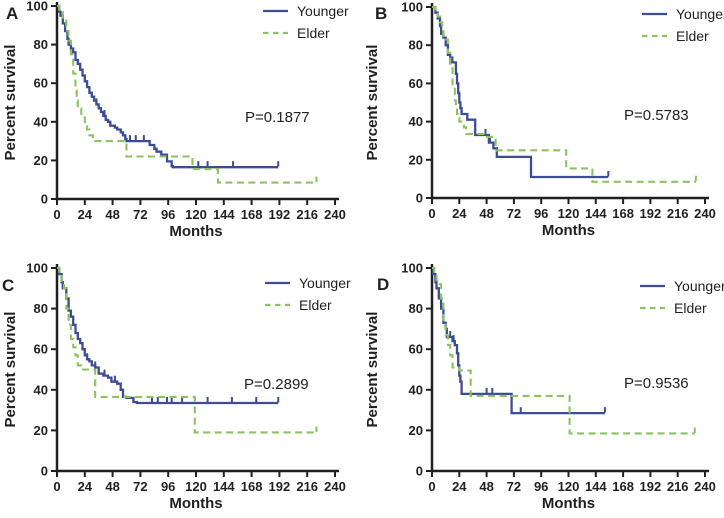 The height and width of the screenshot is (518, 724). What do you see at coordinates (12, 13) in the screenshot?
I see `panel-letter: A` at bounding box center [12, 13].